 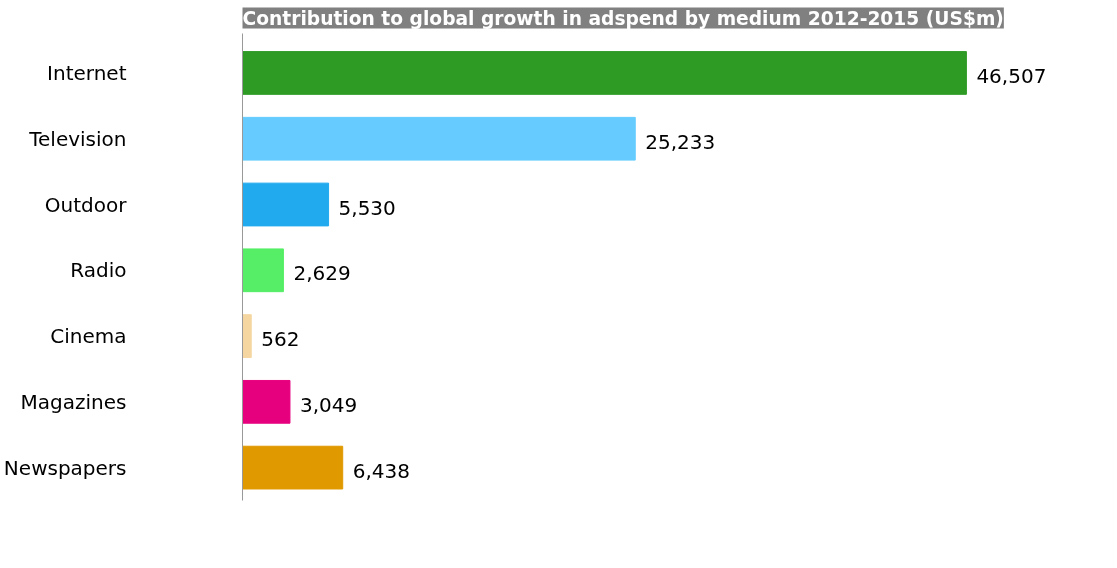 What do you see at coordinates (86, 204) in the screenshot?
I see `y-tick-label: Outdoor` at bounding box center [86, 204].